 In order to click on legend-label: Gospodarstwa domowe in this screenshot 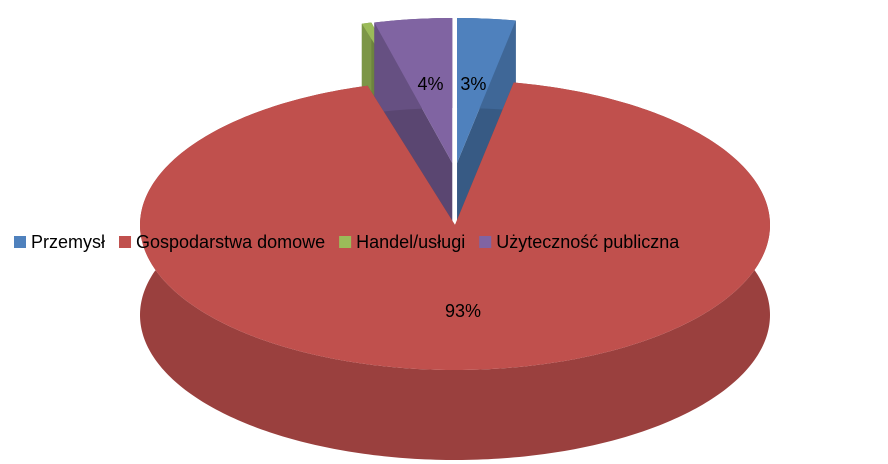, I will do `click(230, 242)`.